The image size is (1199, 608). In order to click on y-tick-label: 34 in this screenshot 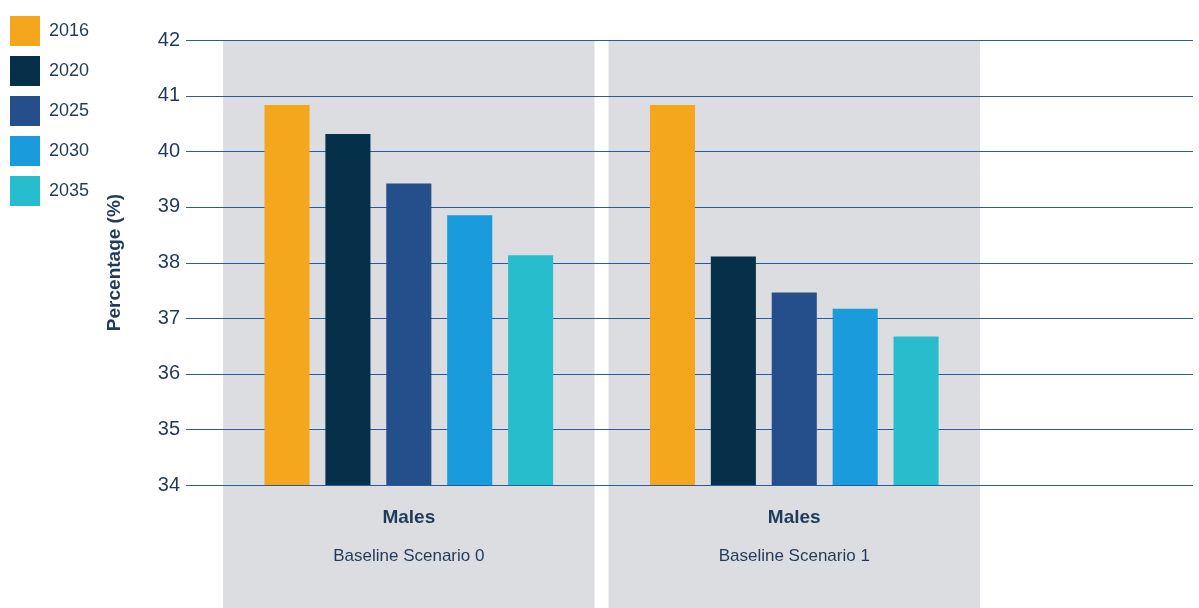, I will do `click(169, 483)`.